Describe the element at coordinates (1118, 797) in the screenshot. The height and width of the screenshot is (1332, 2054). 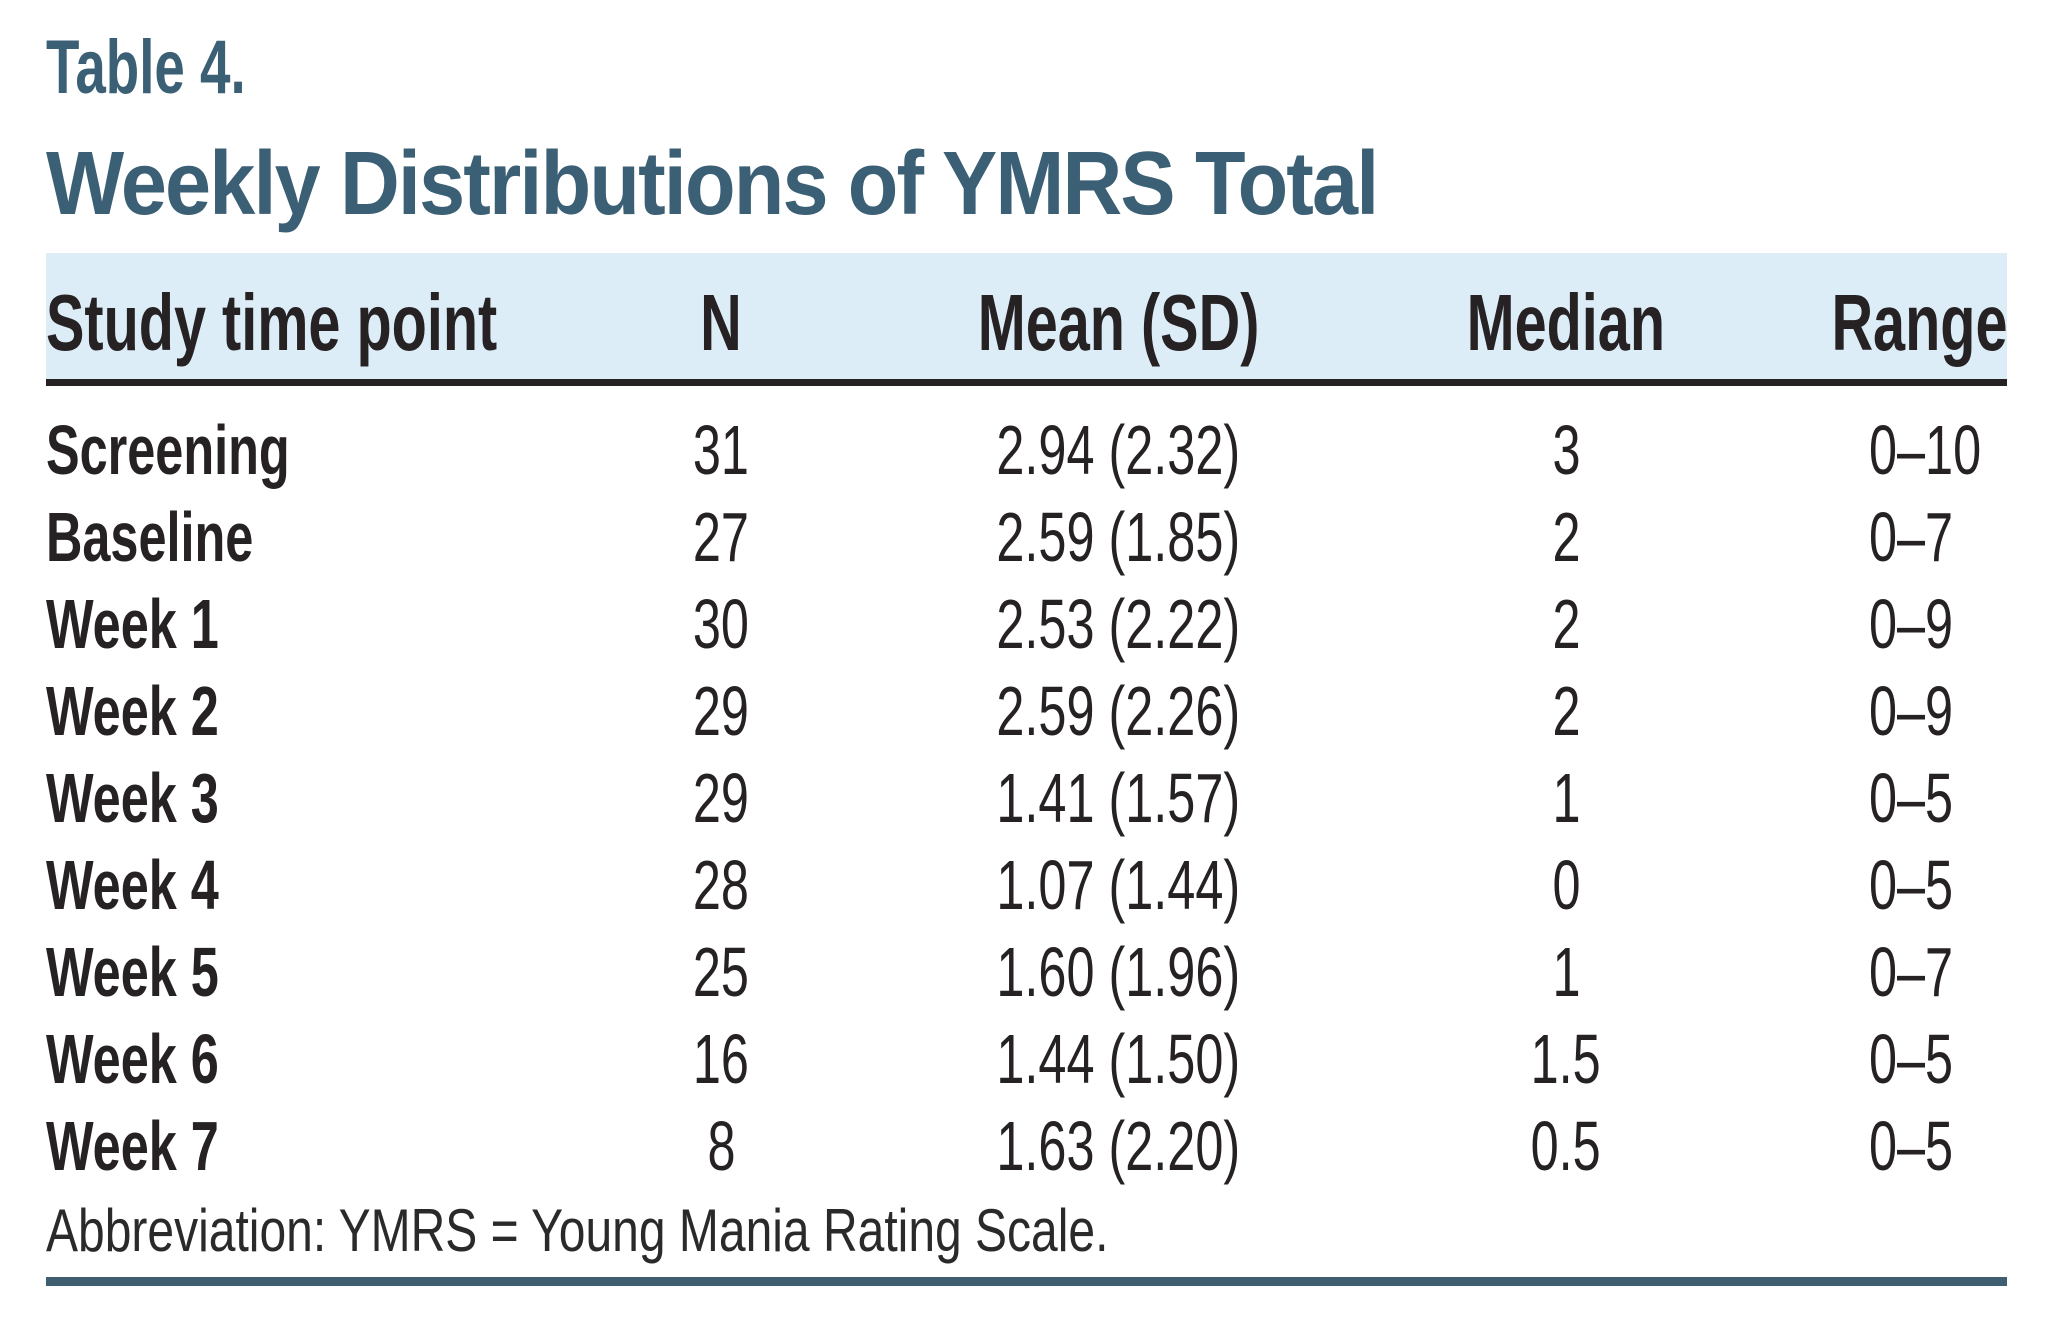
I see `cell-mean-sd: 1.41 (1.57)` at that location.